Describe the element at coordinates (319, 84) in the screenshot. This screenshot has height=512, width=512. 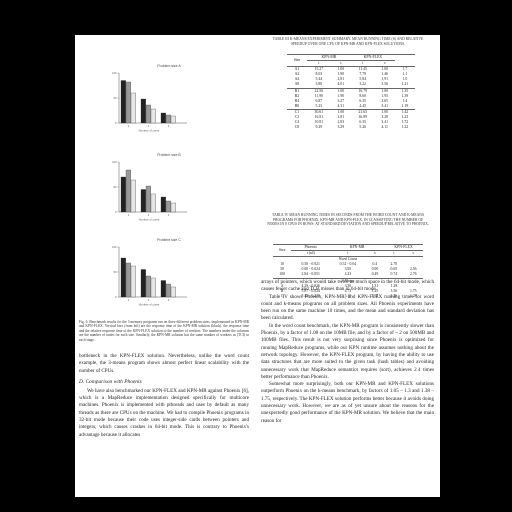
I see `table-cell: 3.80` at that location.